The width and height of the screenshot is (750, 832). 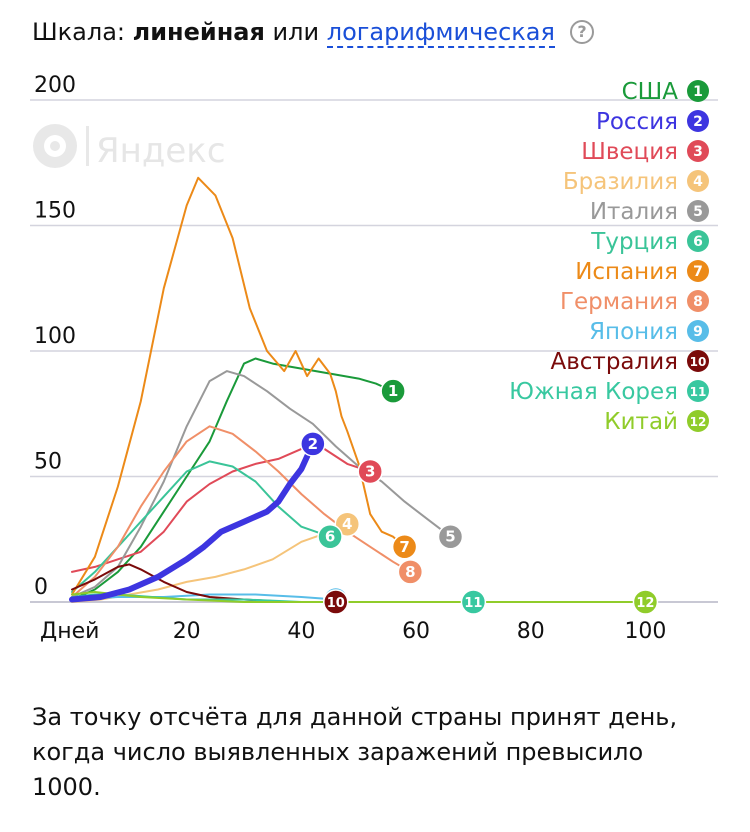 I want to click on legend-entry-number: 2, so click(x=698, y=122).